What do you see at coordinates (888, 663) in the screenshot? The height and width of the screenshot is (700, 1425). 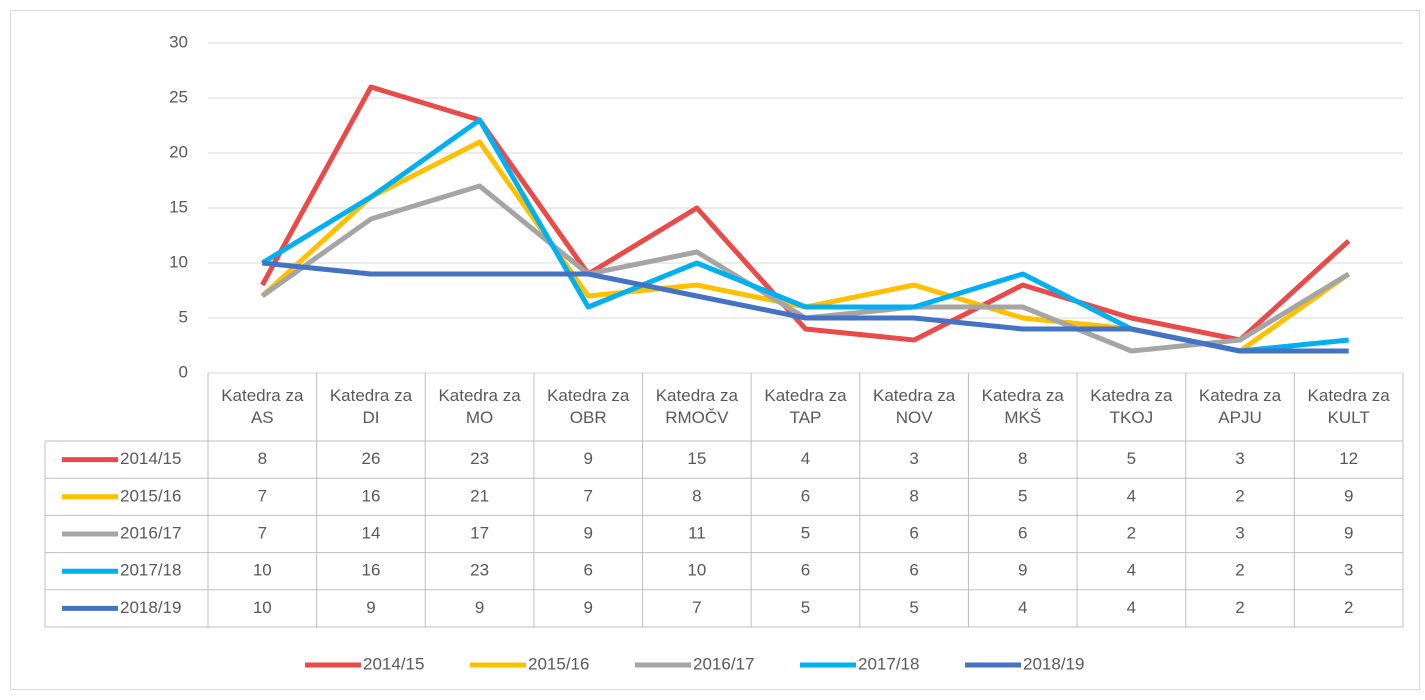 I see `legend-label: 2017/18` at bounding box center [888, 663].